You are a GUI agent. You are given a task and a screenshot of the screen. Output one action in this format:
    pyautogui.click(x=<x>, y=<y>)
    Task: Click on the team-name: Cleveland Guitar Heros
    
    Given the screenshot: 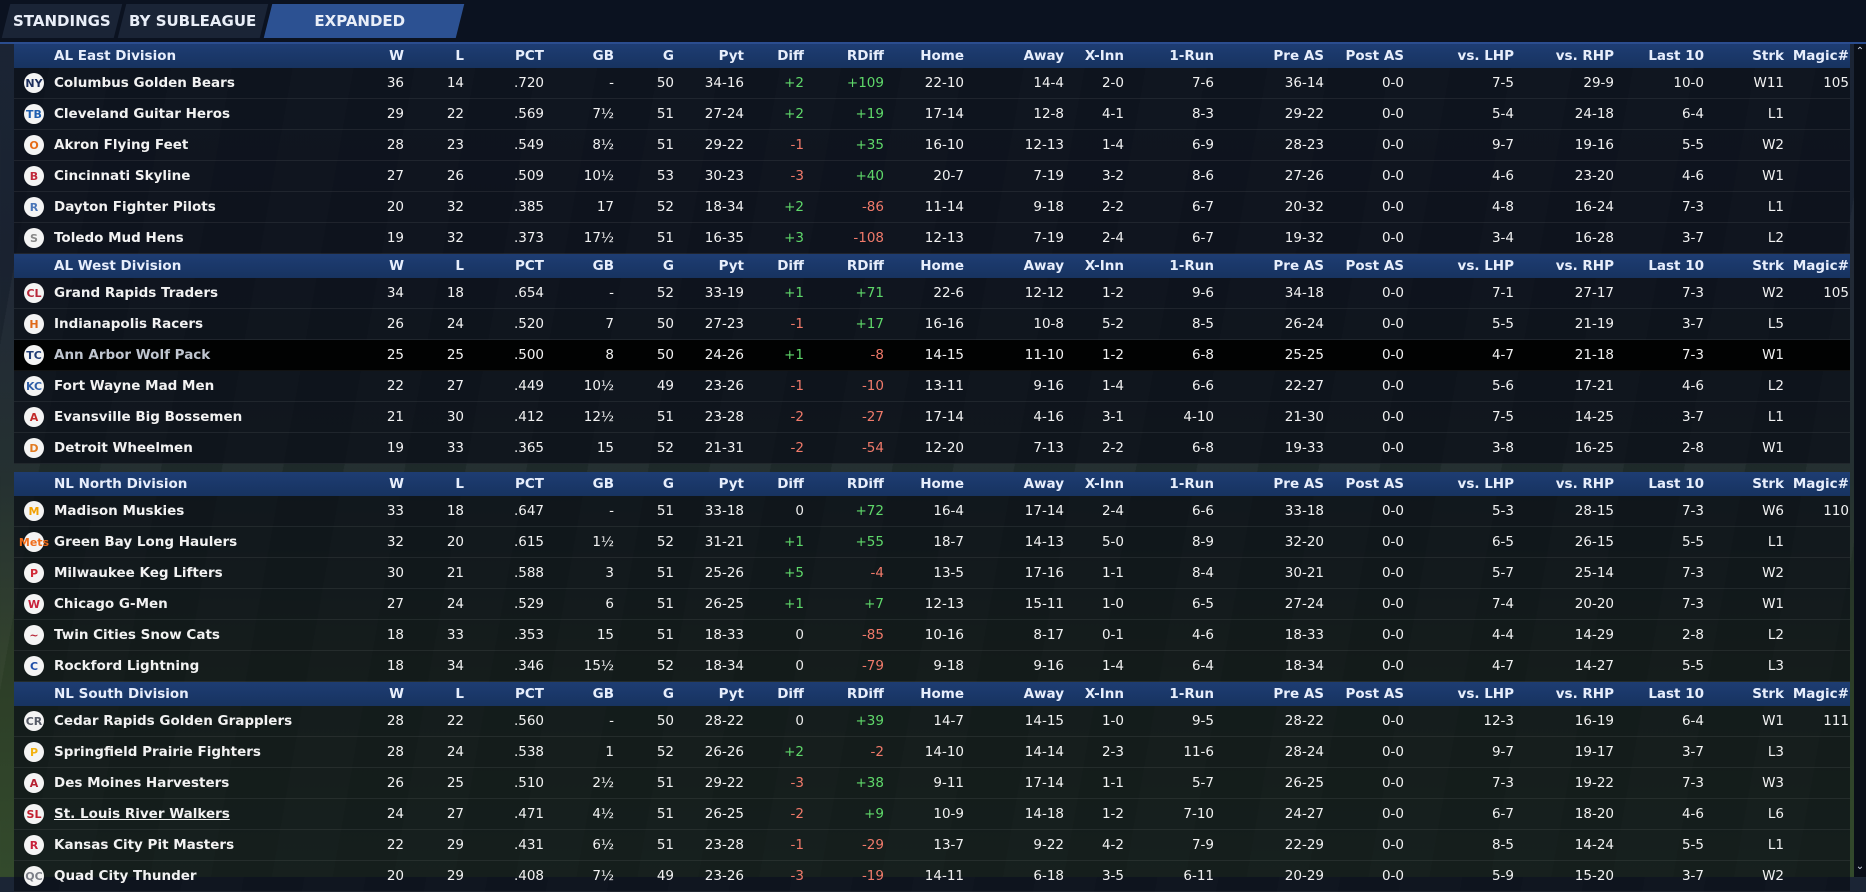 What is the action you would take?
    pyautogui.click(x=142, y=114)
    